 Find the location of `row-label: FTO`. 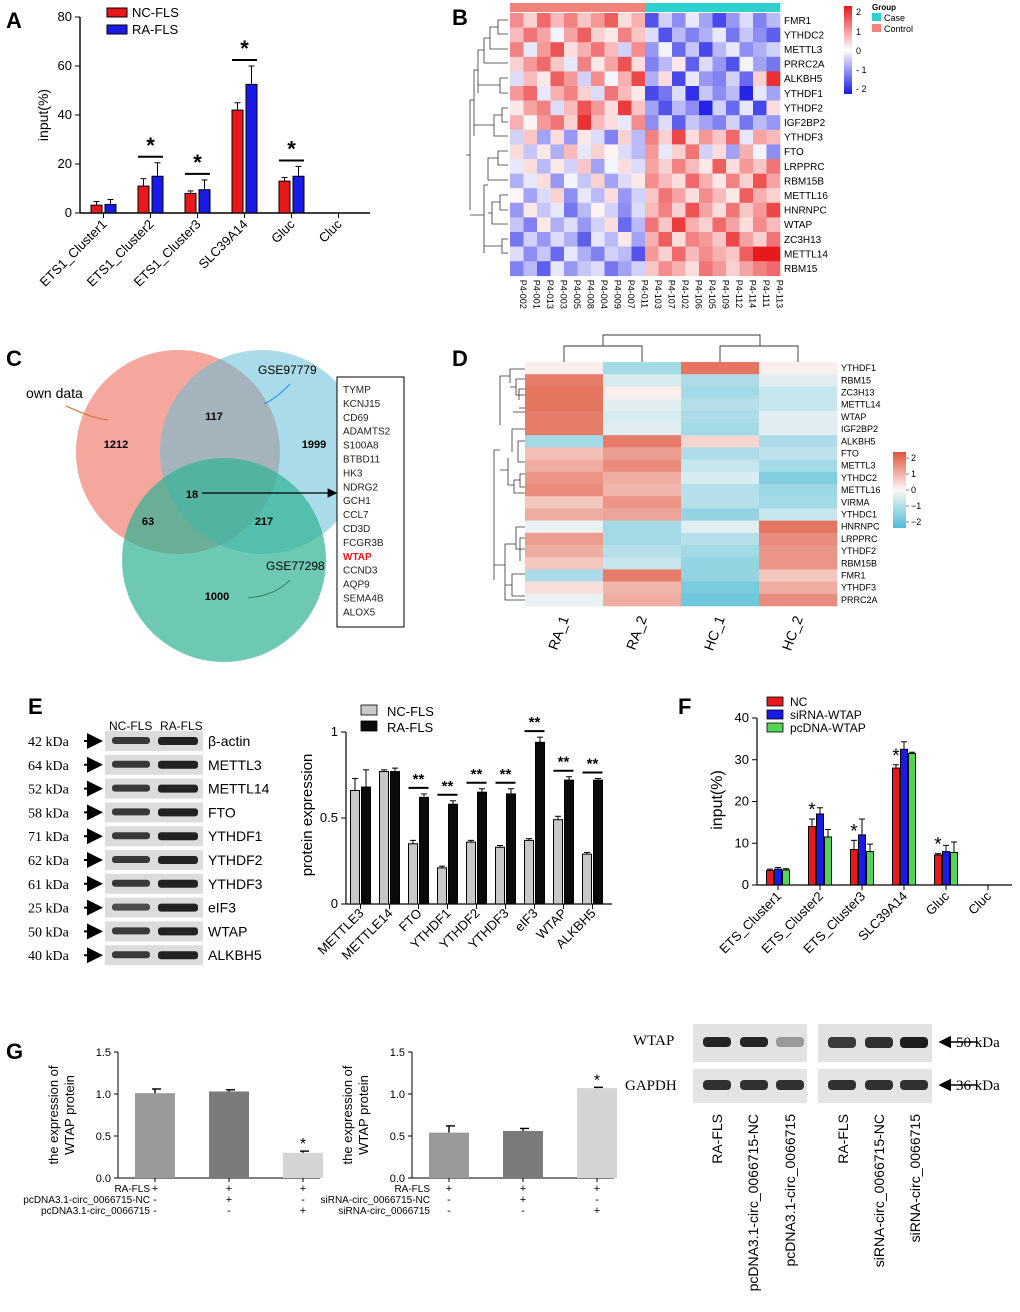

row-label: FTO is located at coordinates (794, 152).